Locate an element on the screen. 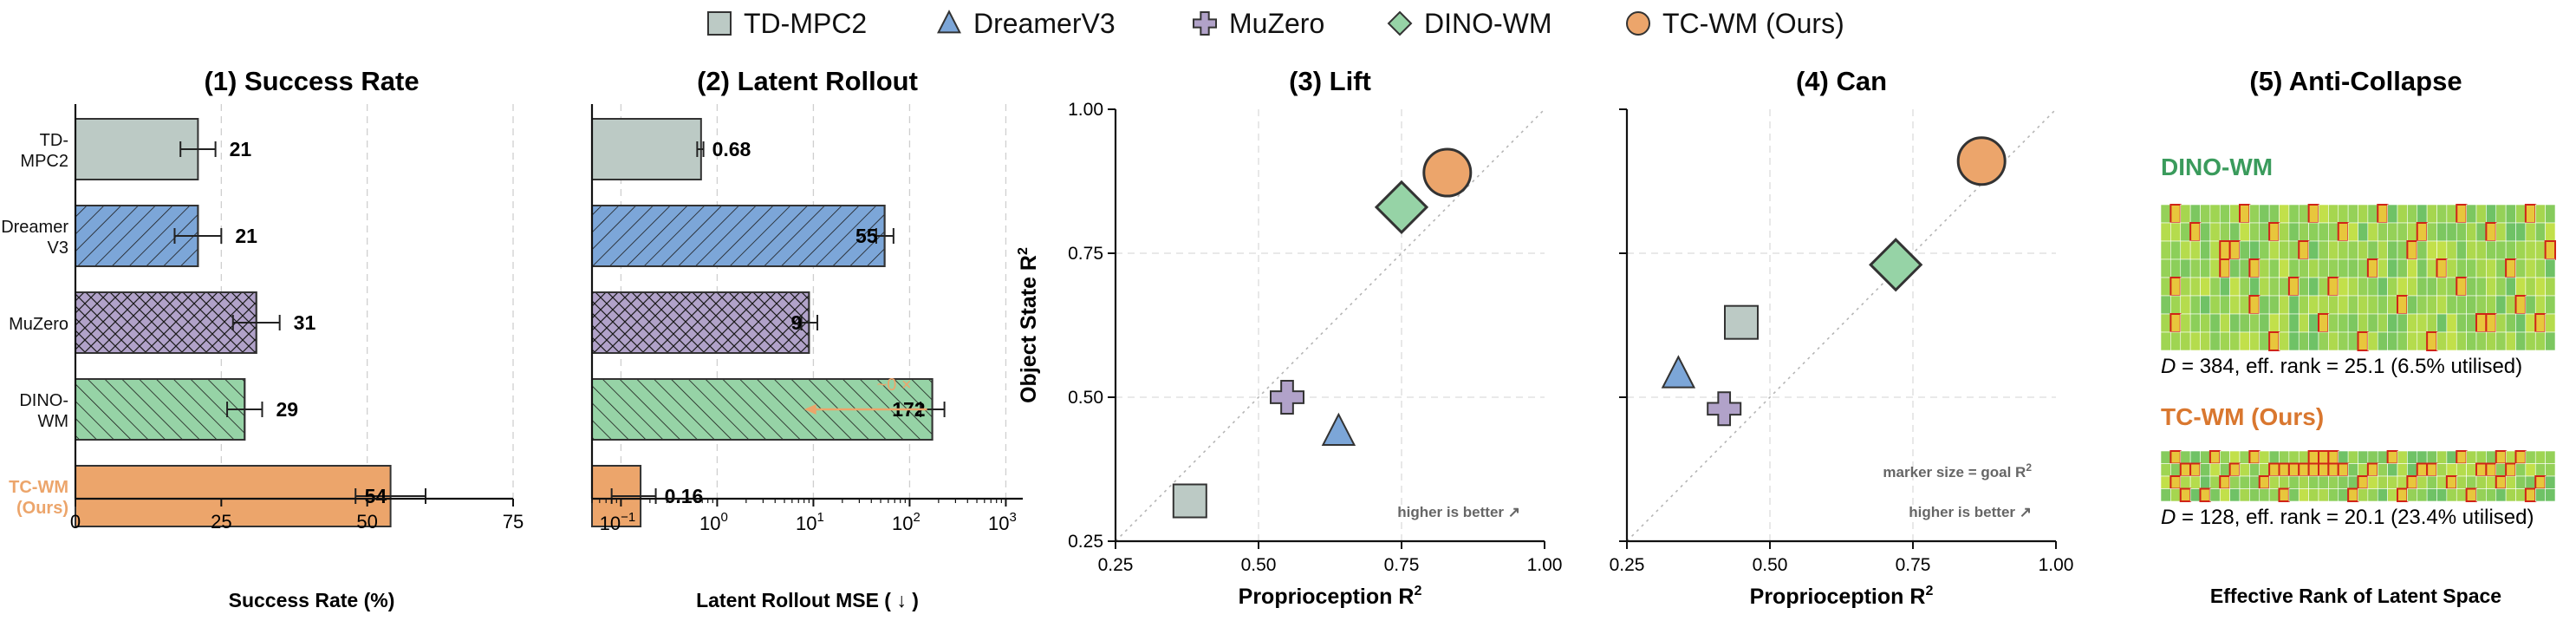  superscript: 2 is located at coordinates (1417, 591).